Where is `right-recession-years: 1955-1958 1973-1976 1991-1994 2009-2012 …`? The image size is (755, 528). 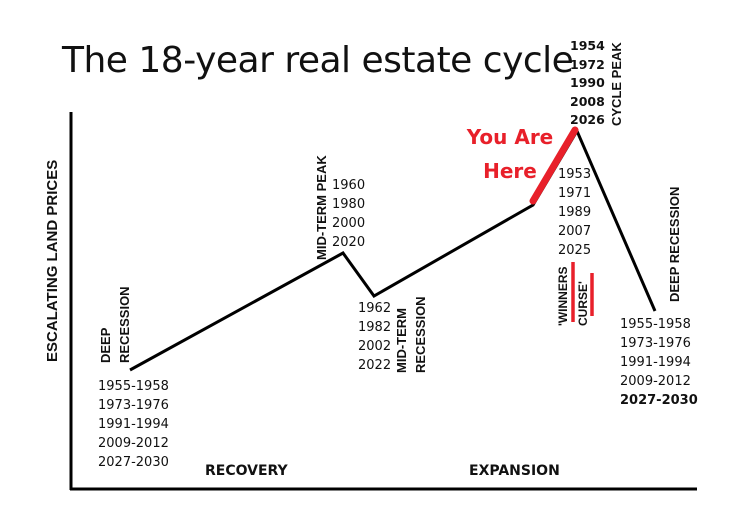
right-recession-years: 1955-1958 1973-1976 1991-1994 2009-2012 … is located at coordinates (659, 362).